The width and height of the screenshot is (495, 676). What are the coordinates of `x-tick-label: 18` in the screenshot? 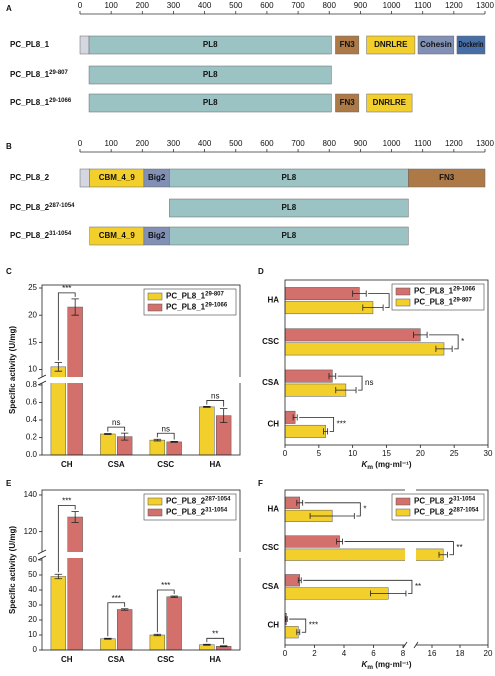 It's located at (460, 653).